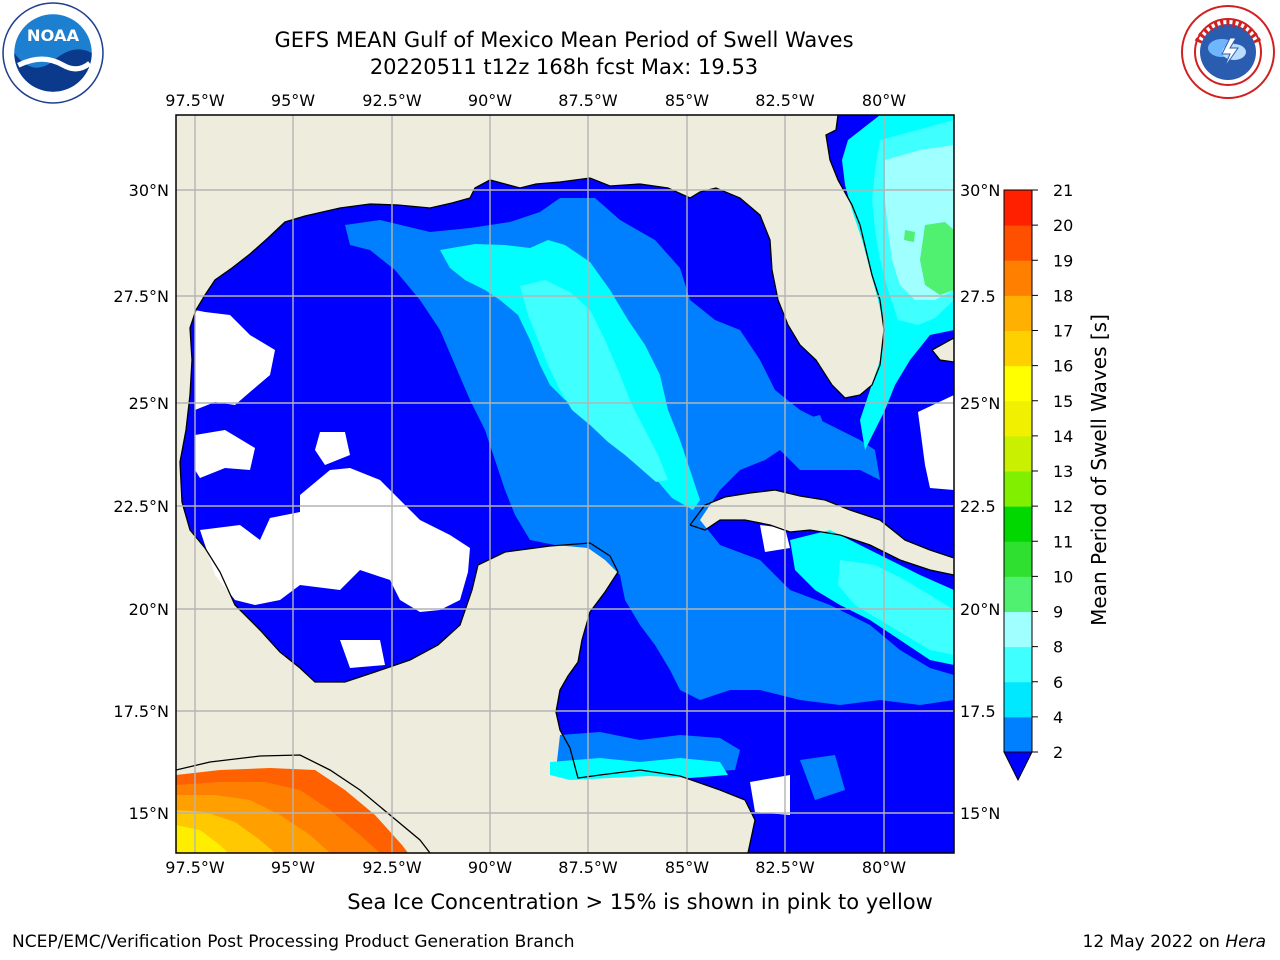  Describe the element at coordinates (141, 711) in the screenshot. I see `lat-tick-label: 17.5°N` at that location.